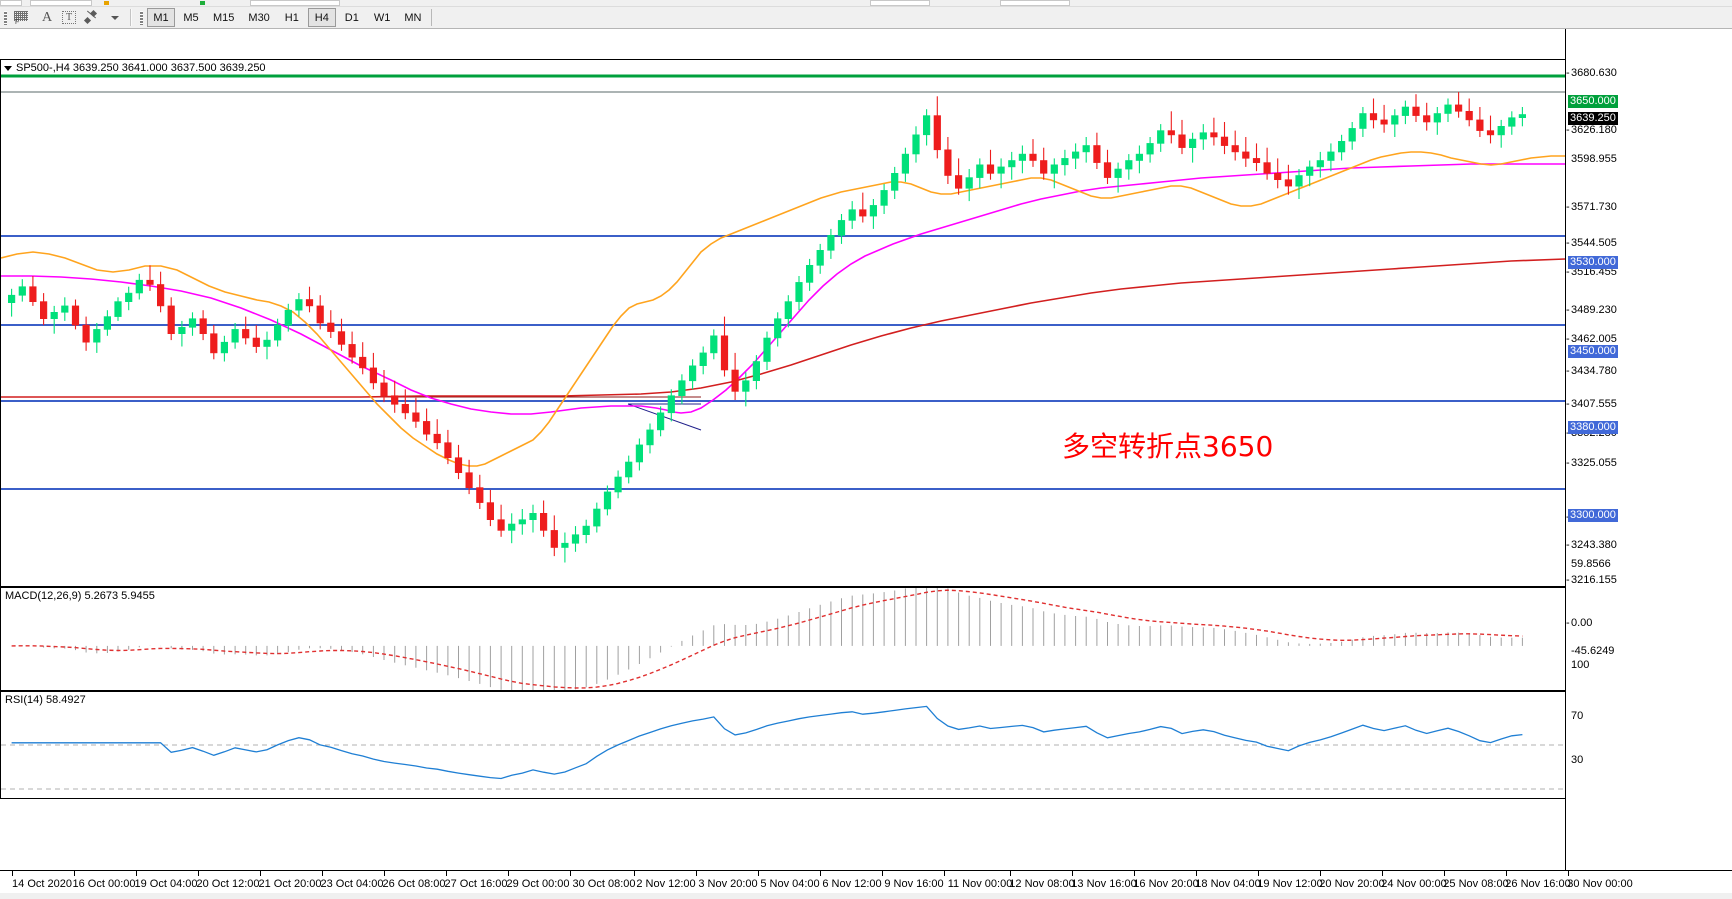  Describe the element at coordinates (538, 884) in the screenshot. I see `time-axis-label: 29 Oct 00:00` at that location.